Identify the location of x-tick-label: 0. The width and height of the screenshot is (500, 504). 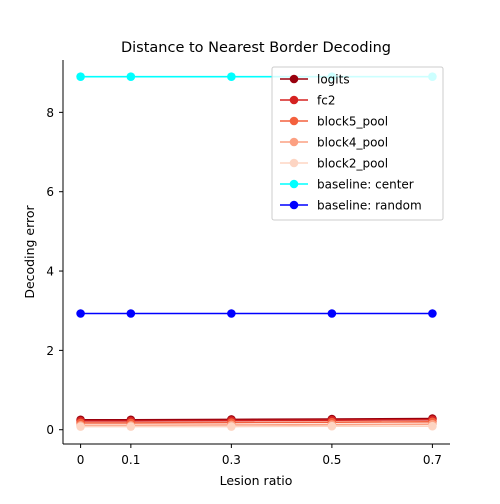
(81, 460).